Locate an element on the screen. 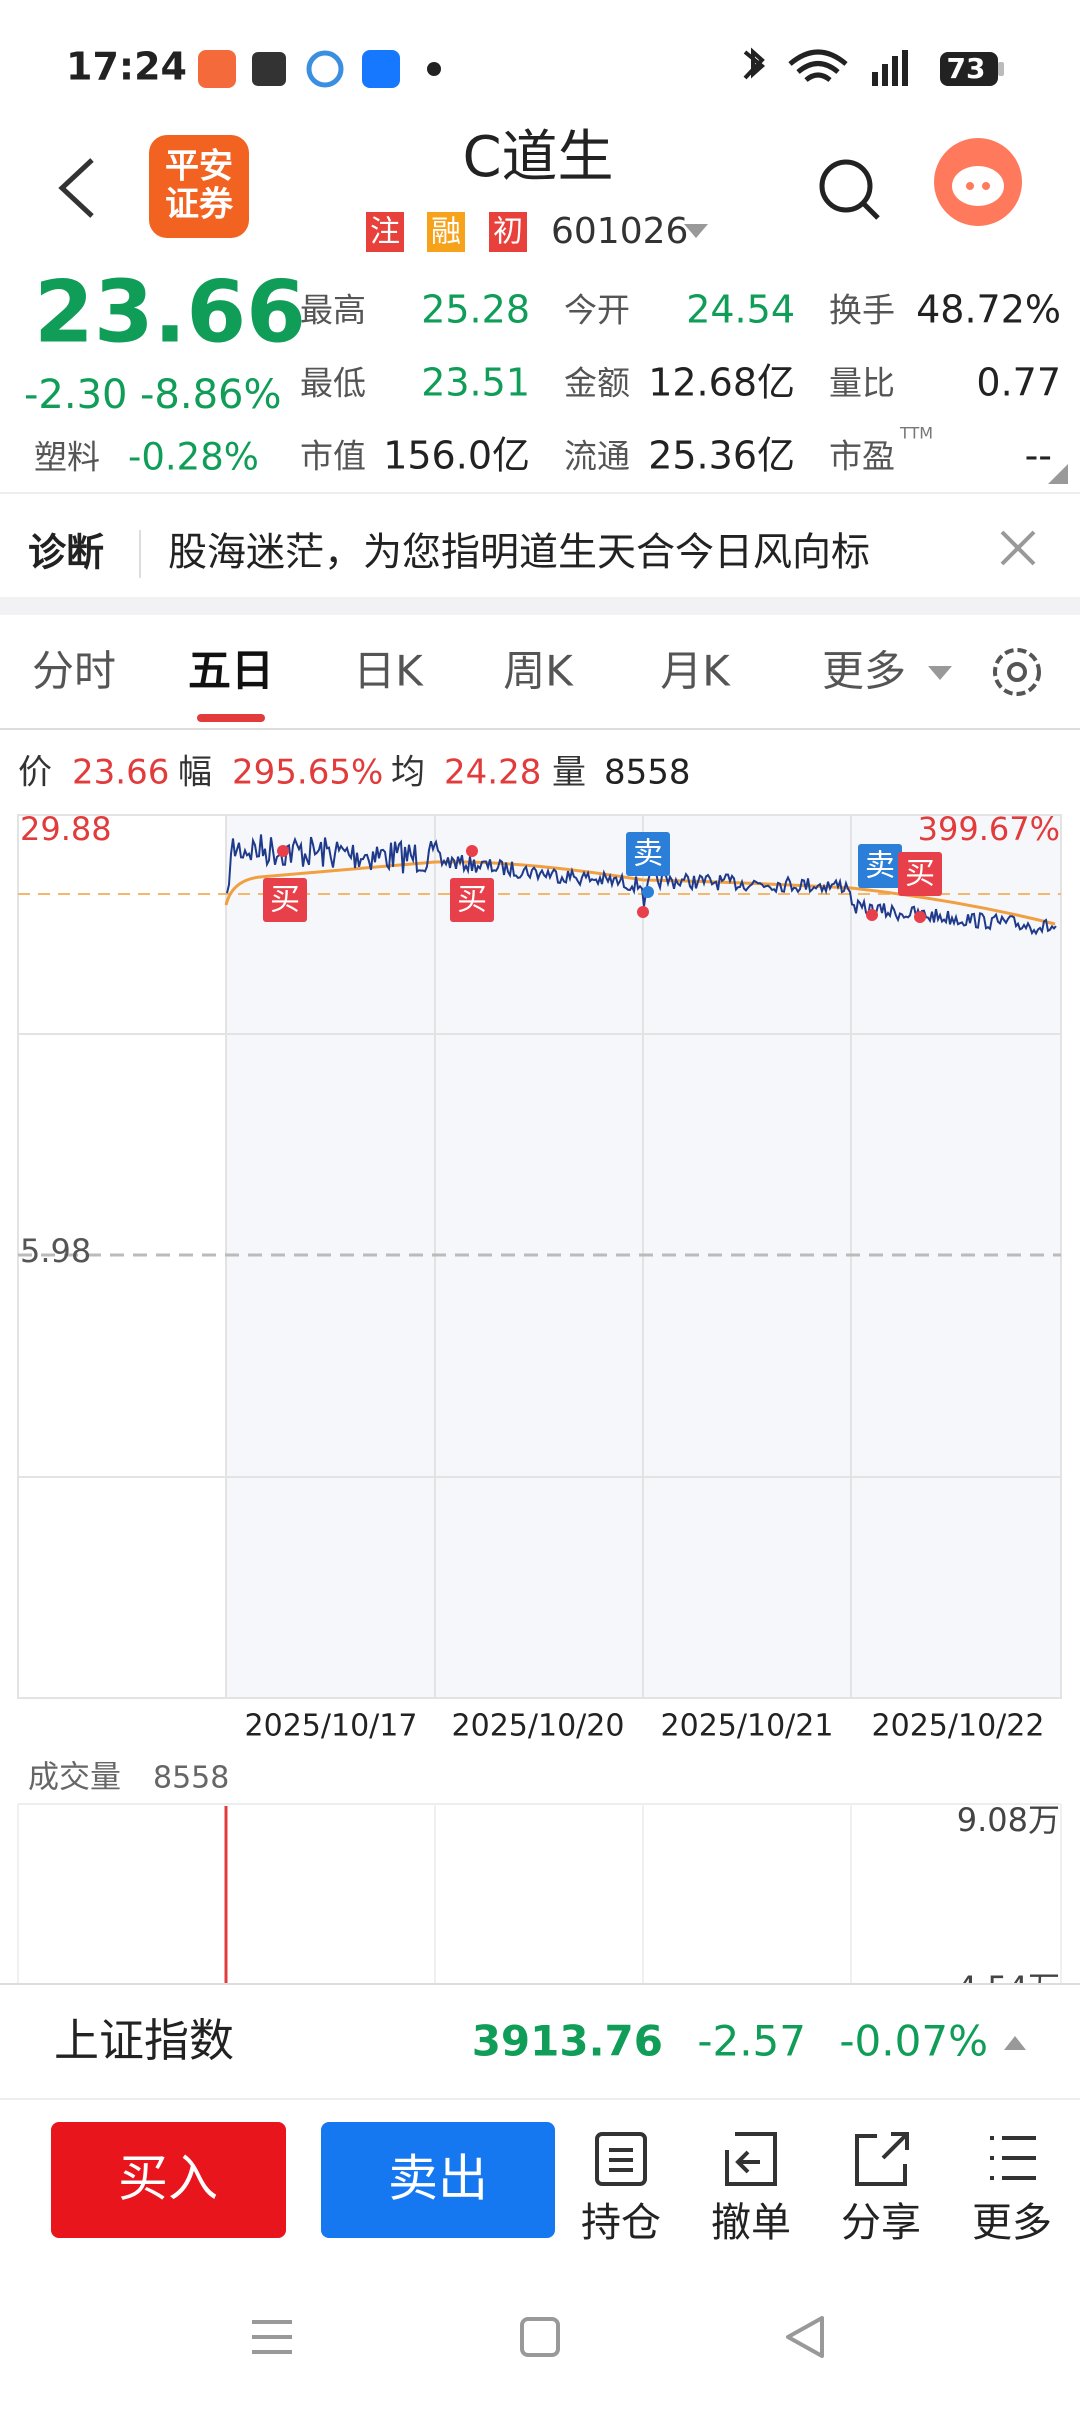 The width and height of the screenshot is (1080, 2412). tool-label: 撤单 is located at coordinates (751, 2223).